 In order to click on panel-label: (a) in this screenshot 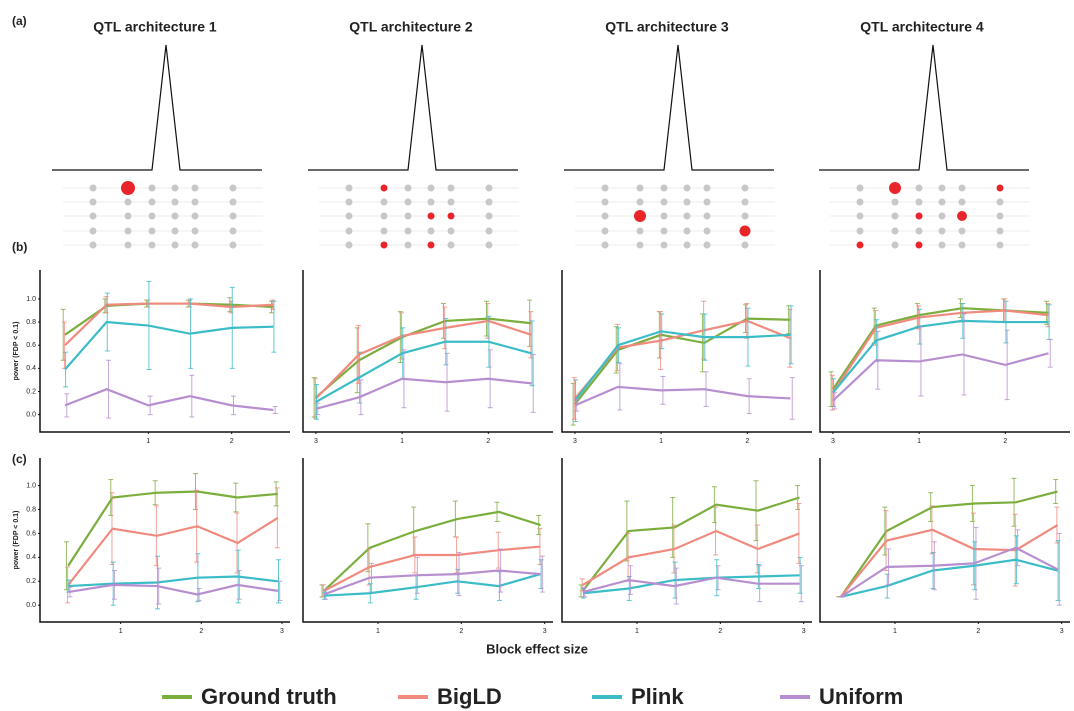, I will do `click(19, 21)`.